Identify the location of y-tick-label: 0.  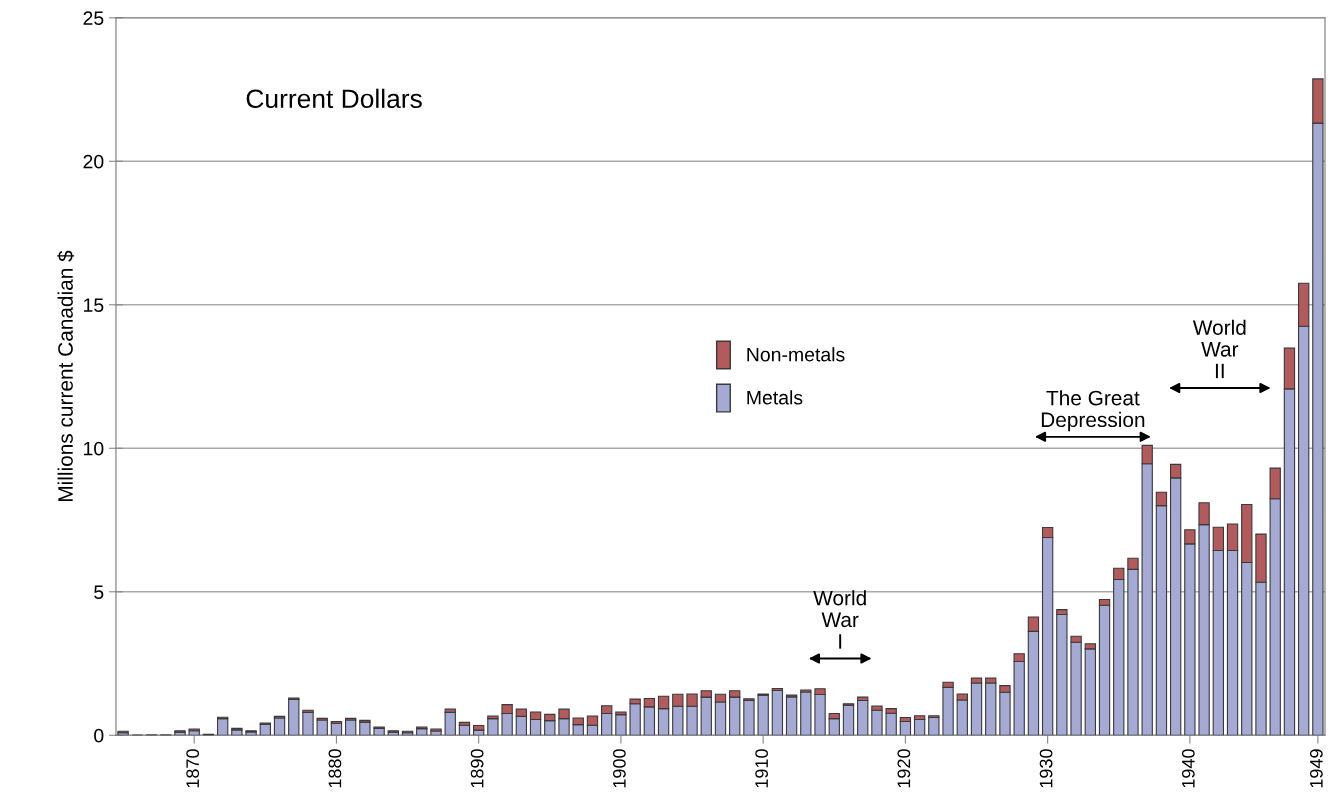
(99, 735).